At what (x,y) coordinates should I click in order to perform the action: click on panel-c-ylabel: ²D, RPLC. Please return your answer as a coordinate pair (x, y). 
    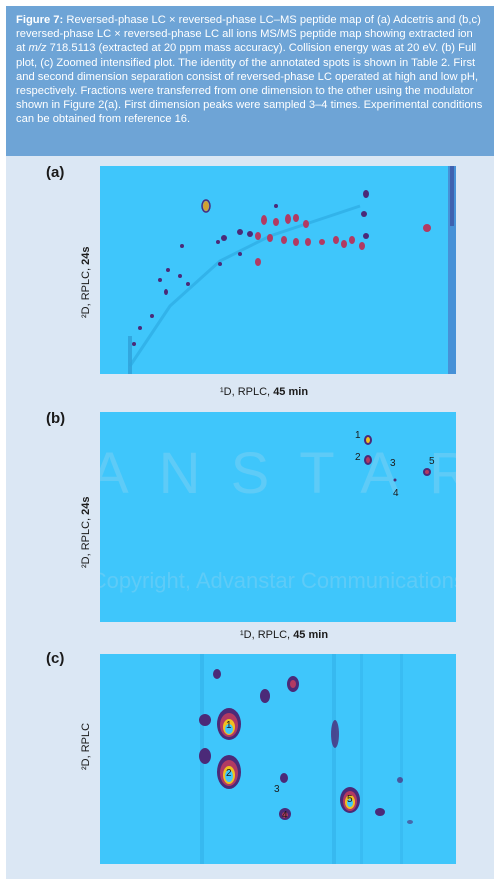
    Looking at the image, I should click on (86, 746).